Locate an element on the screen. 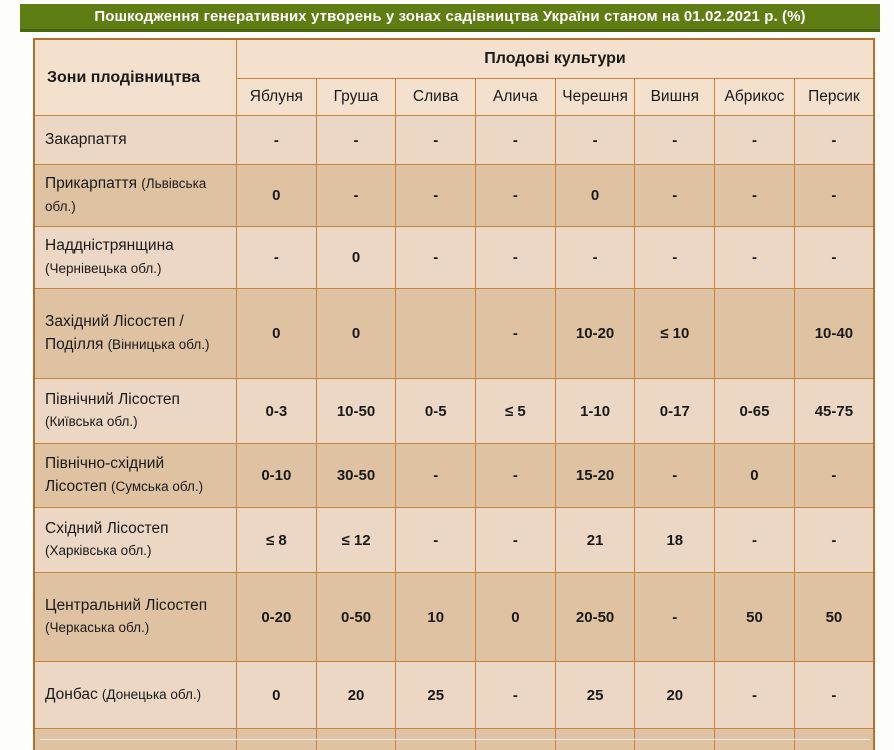 Image resolution: width=894 pixels, height=750 pixels. zone-label-cell: Наддністрянщина (Чернівецька обл.) is located at coordinates (135, 257).